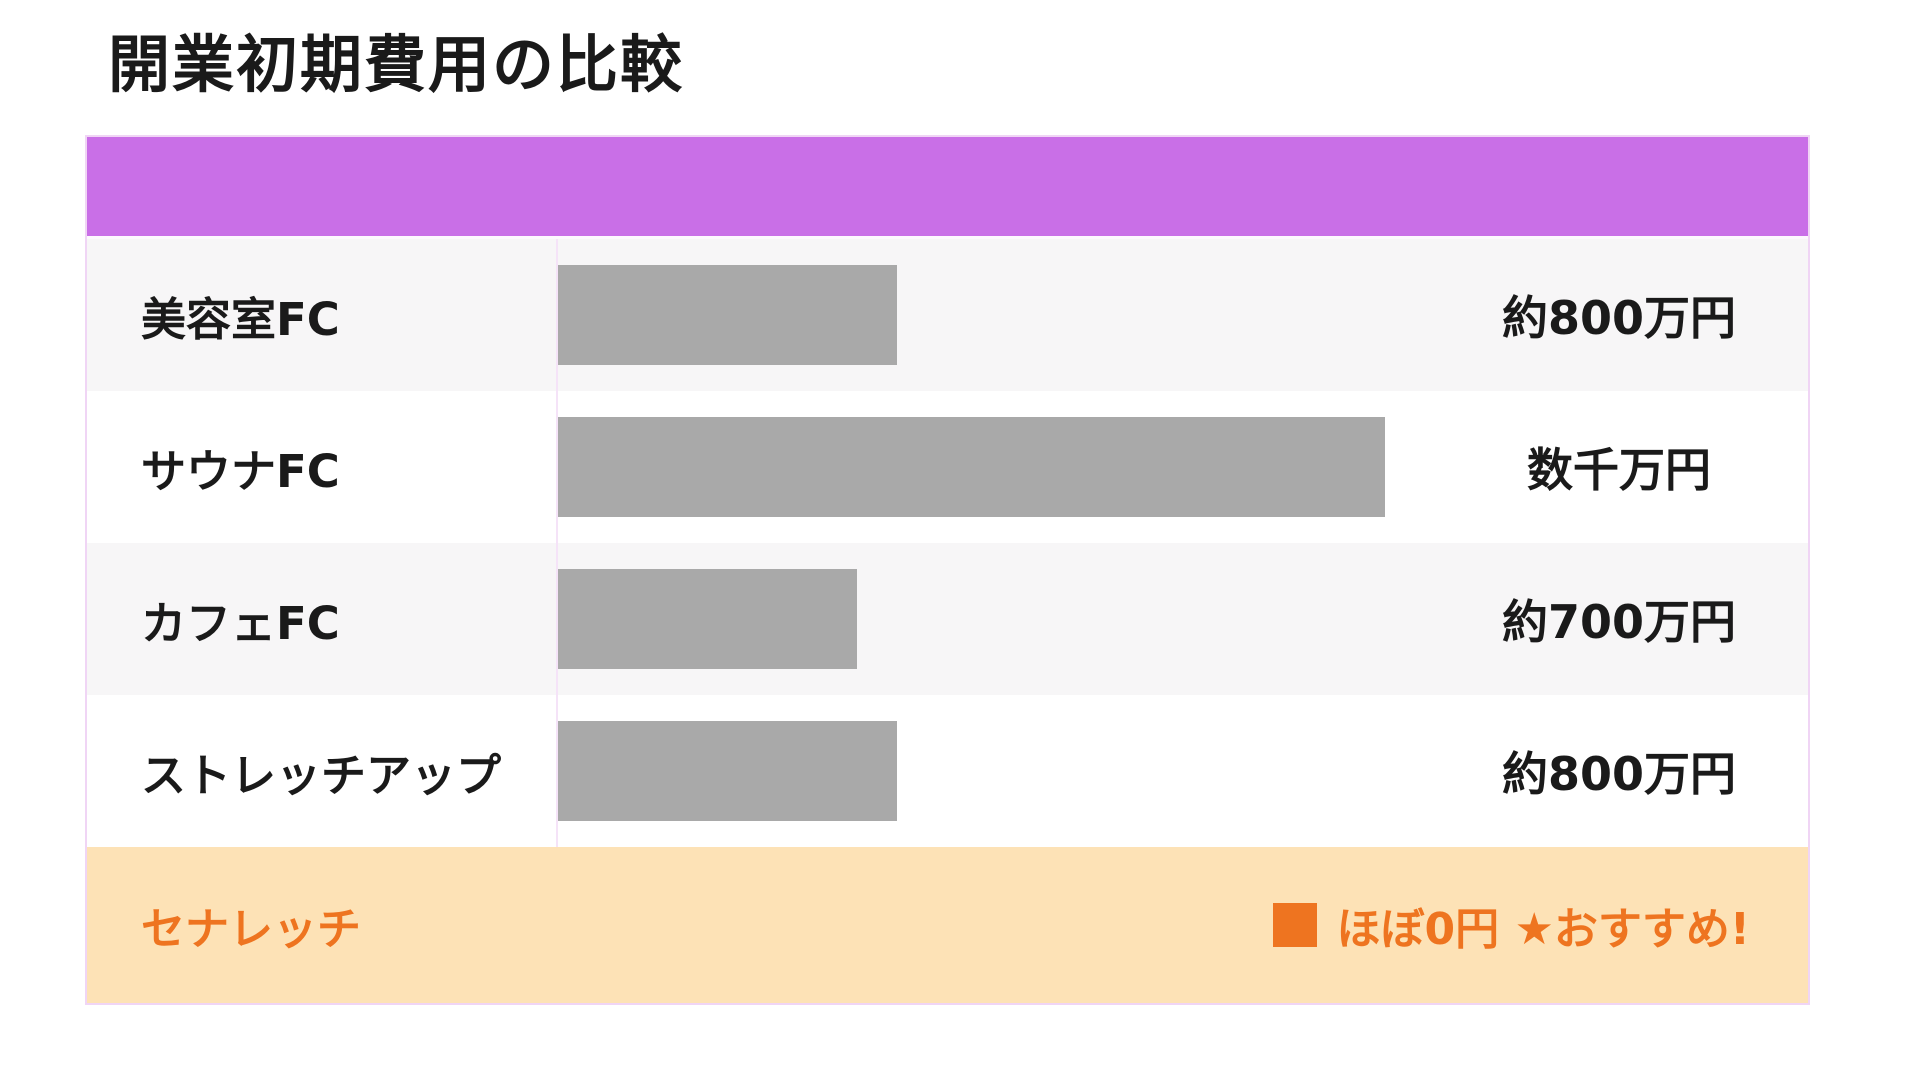 This screenshot has height=1080, width=1920. I want to click on row-label: 美容室FC, so click(240, 319).